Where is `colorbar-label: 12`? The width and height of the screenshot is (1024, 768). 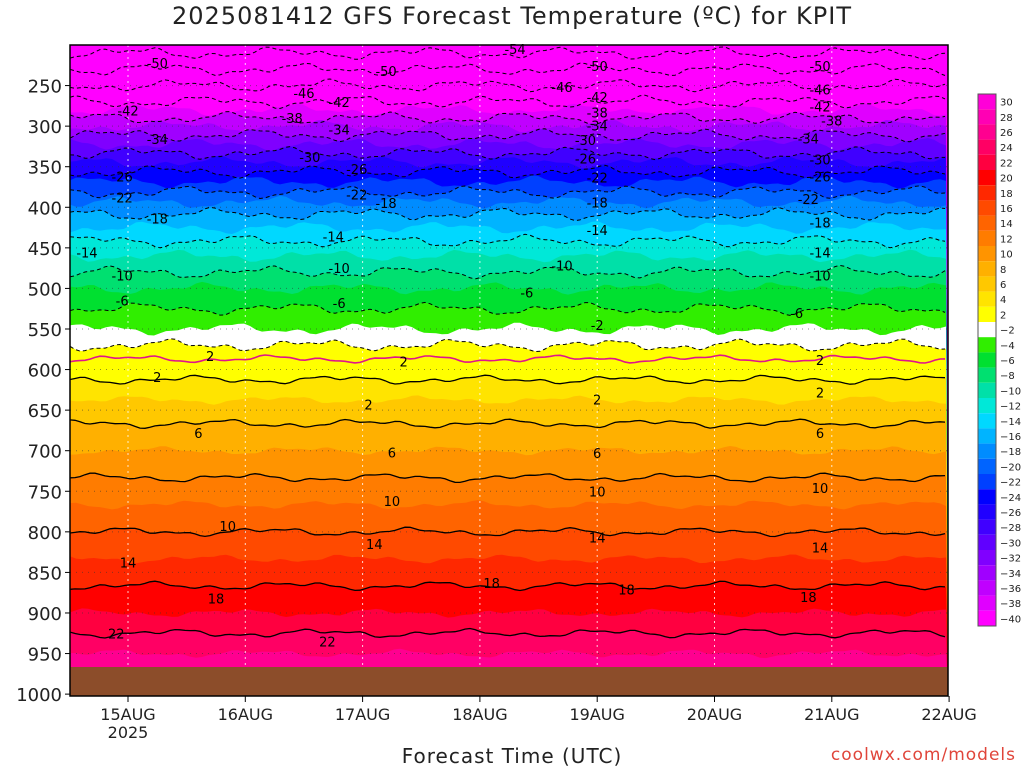 colorbar-label: 12 is located at coordinates (1006, 239).